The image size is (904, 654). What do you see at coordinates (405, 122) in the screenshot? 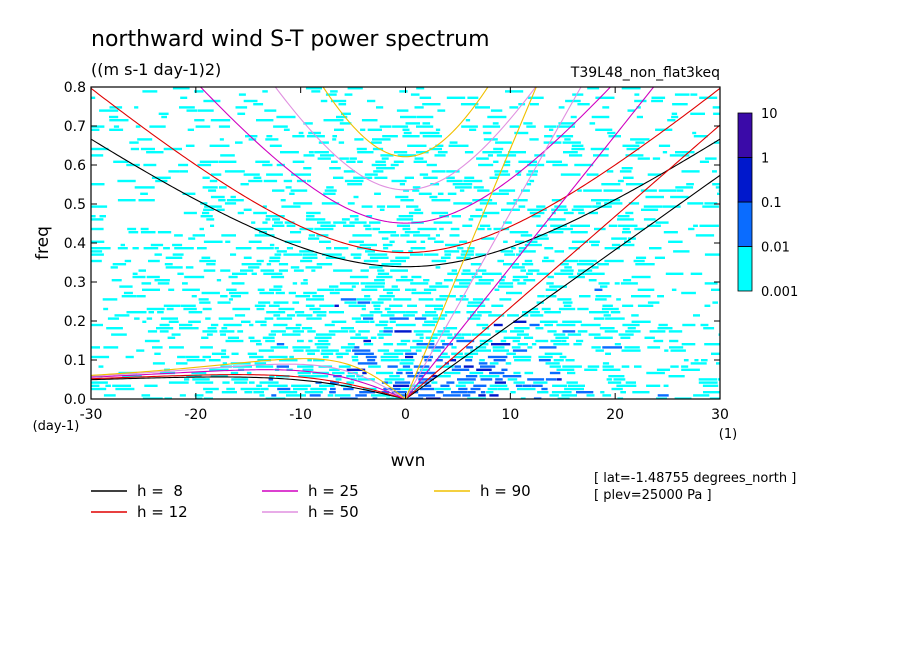
I see `curve-ig-h90` at bounding box center [405, 122].